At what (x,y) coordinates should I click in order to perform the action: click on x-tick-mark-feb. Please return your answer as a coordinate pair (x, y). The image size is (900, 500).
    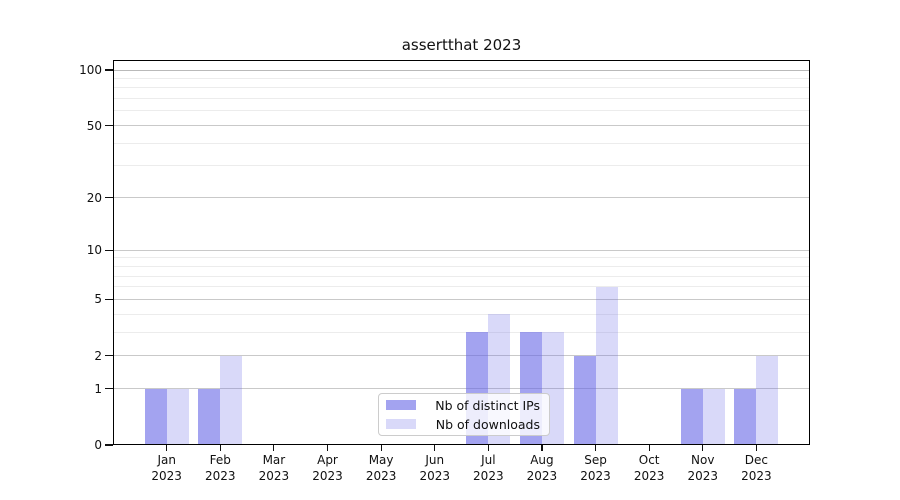
    Looking at the image, I should click on (220, 448).